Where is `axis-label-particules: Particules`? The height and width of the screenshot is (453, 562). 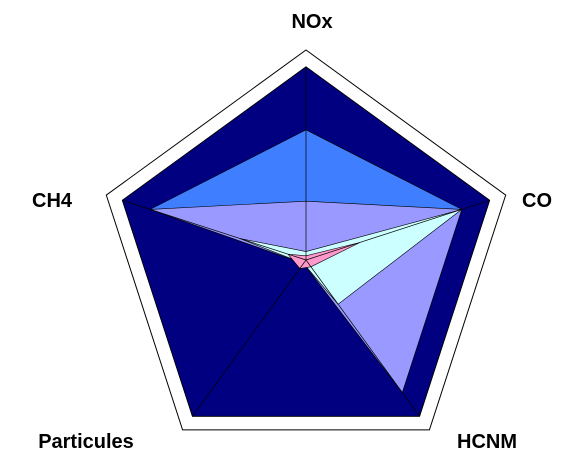 axis-label-particules: Particules is located at coordinates (86, 442).